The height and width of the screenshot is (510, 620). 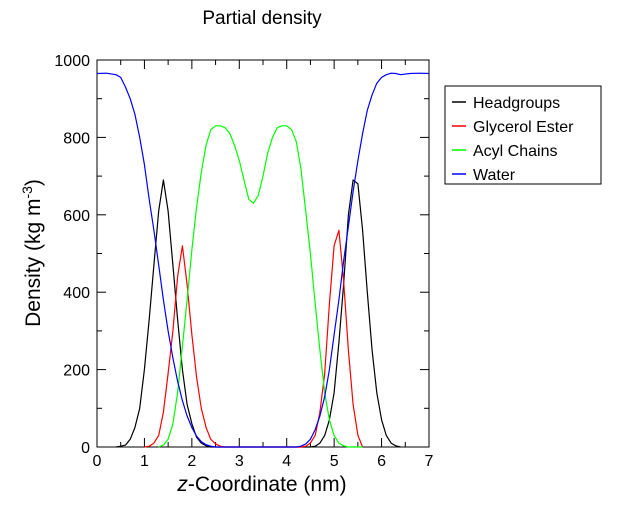 I want to click on legend-label-acyl-chains: Acyl Chains, so click(x=515, y=151).